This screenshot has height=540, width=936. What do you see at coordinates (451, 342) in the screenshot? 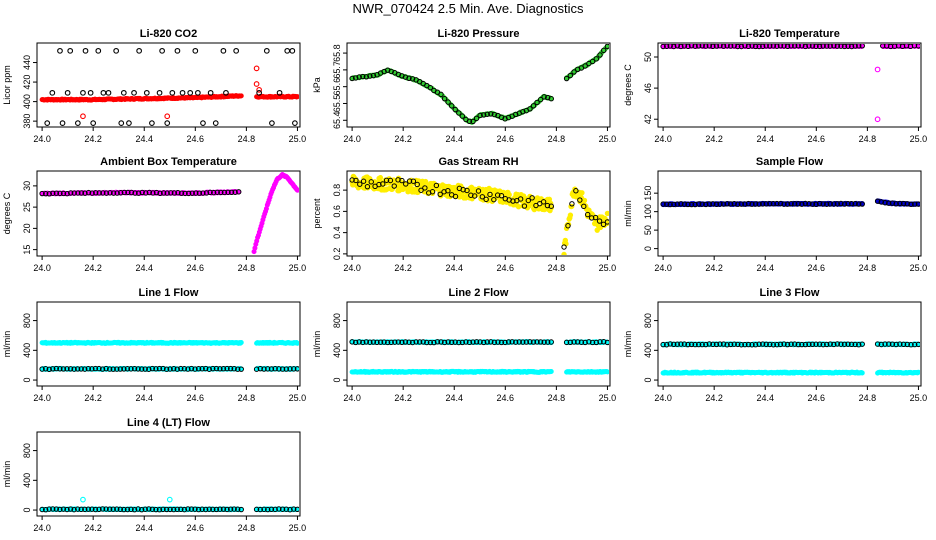
I see `series-upper` at bounding box center [451, 342].